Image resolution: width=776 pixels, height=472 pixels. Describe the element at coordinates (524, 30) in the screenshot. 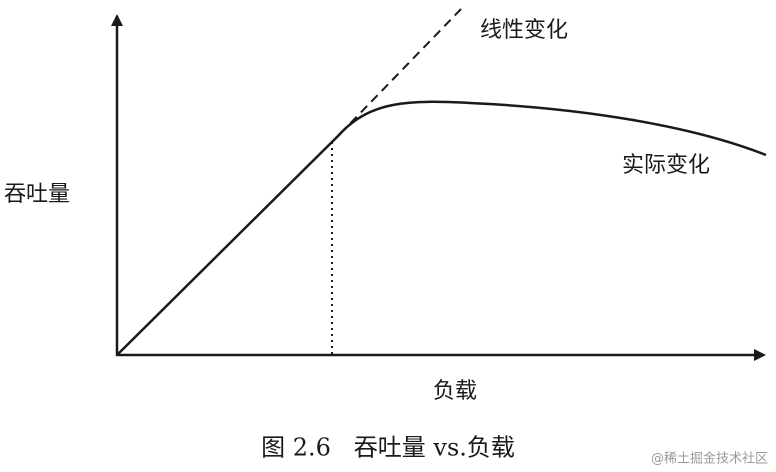

I see `linear-label: 线性变化` at that location.